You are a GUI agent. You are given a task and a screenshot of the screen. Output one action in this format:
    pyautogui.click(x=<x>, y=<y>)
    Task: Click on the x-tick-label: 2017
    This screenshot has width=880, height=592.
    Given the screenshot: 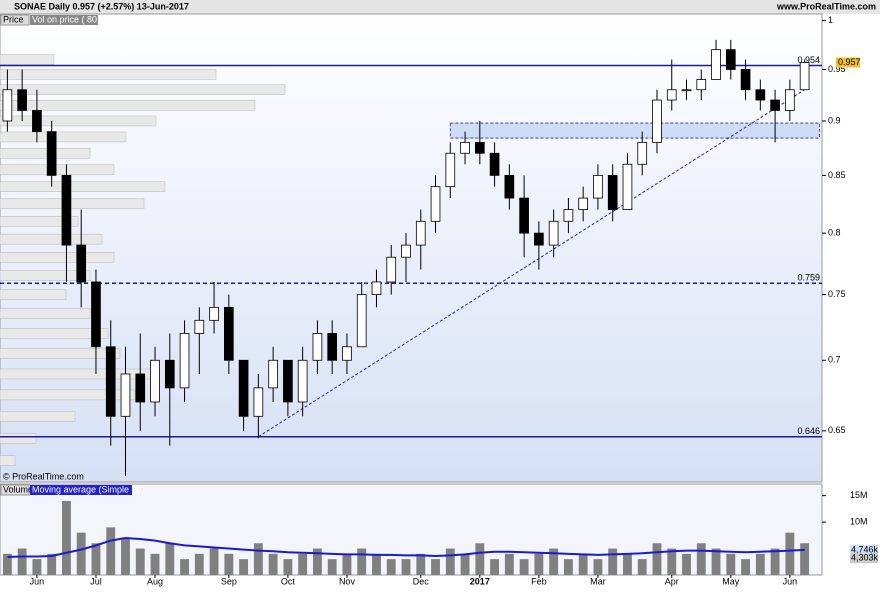 What is the action you would take?
    pyautogui.click(x=480, y=581)
    